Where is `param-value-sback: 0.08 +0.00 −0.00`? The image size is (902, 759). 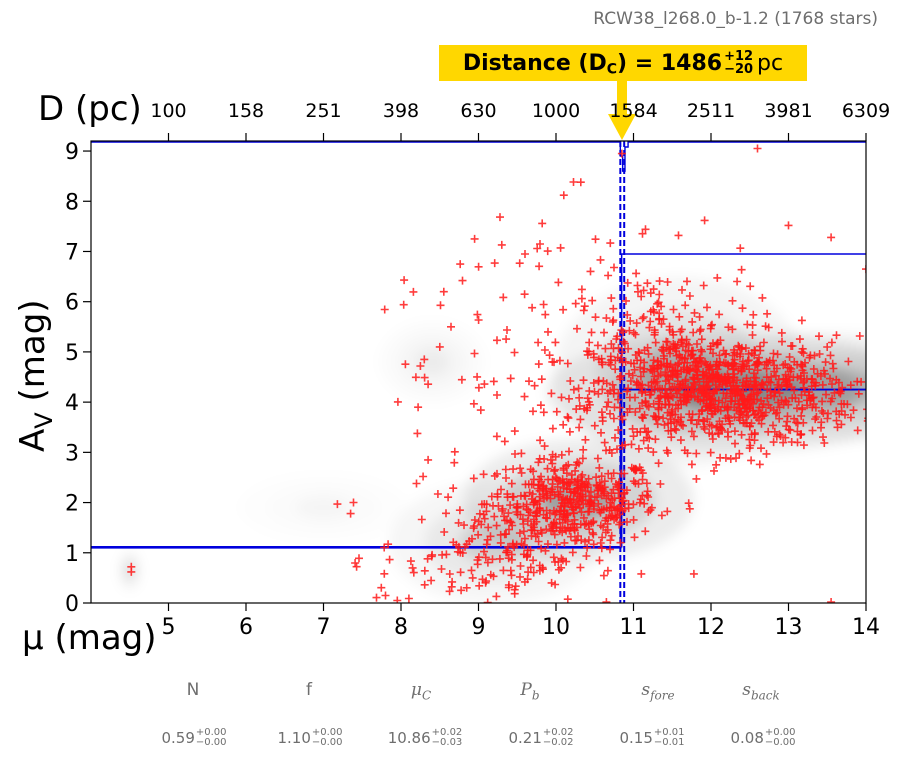
param-value-sback: 0.08 +0.00 −0.00 is located at coordinates (762, 738).